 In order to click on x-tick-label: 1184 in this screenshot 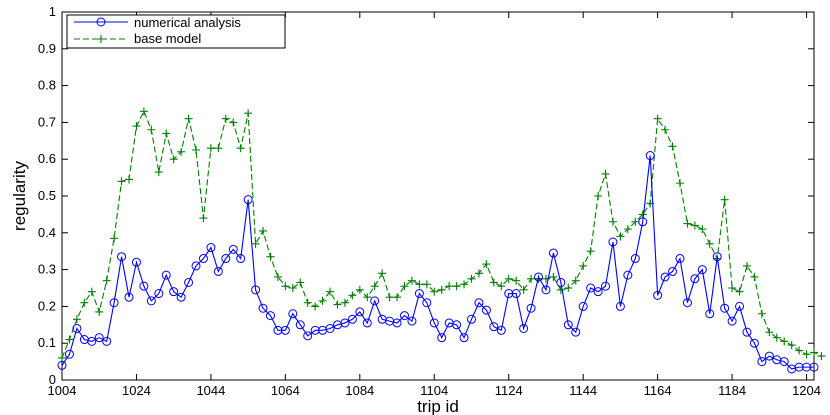, I will do `click(732, 390)`.